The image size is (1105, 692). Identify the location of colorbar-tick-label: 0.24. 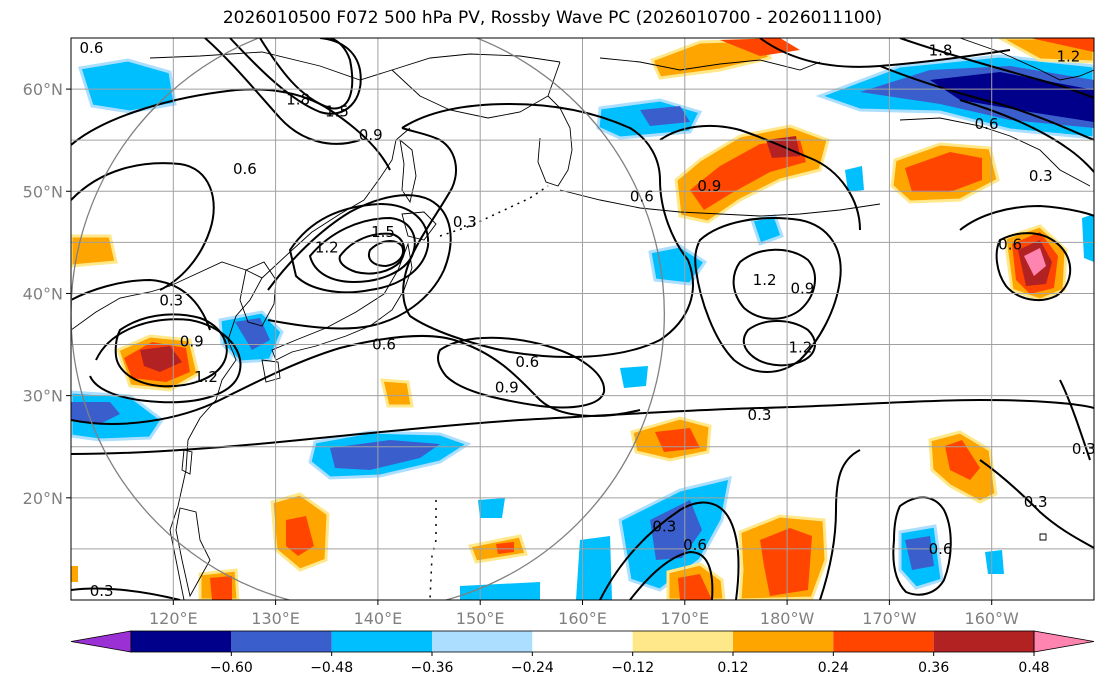
(833, 668).